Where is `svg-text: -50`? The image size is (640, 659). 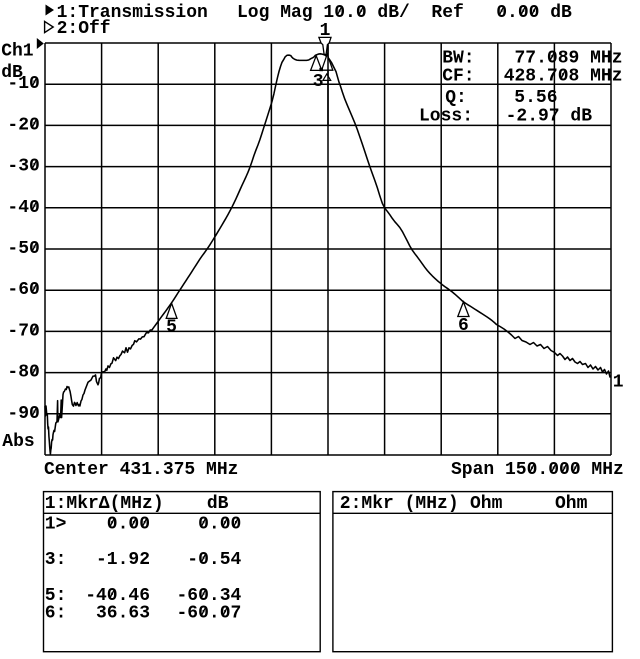 svg-text: -50 is located at coordinates (23, 249).